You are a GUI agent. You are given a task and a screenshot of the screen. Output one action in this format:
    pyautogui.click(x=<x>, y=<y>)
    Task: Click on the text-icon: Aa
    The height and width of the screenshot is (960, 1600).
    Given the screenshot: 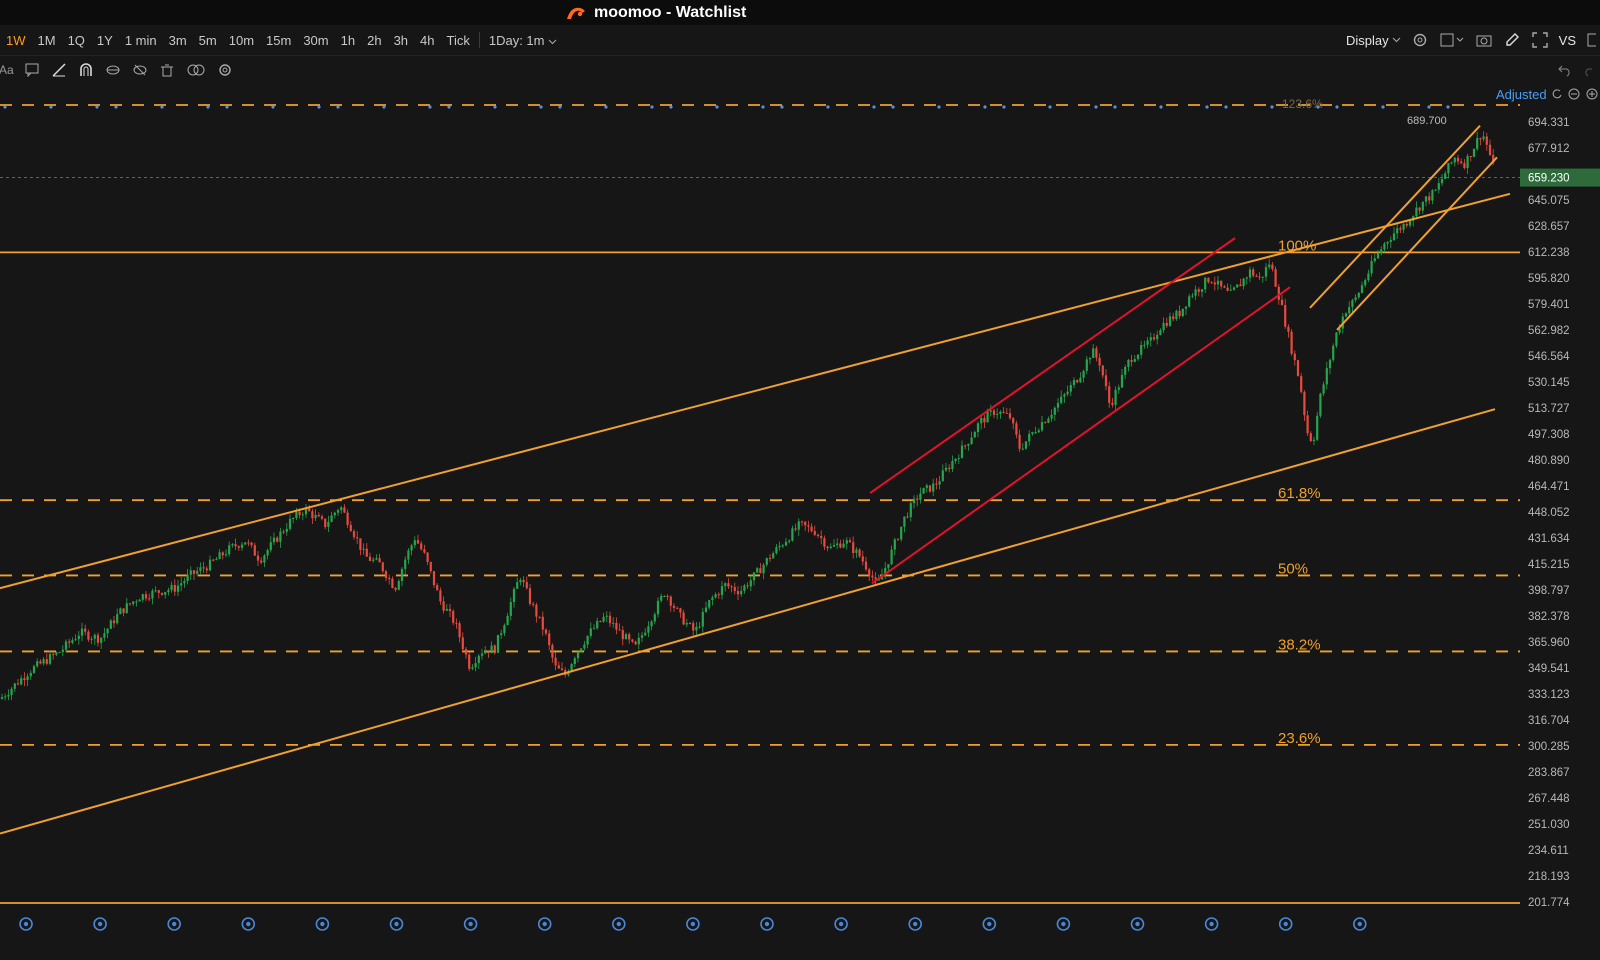 What is the action you would take?
    pyautogui.click(x=7, y=70)
    